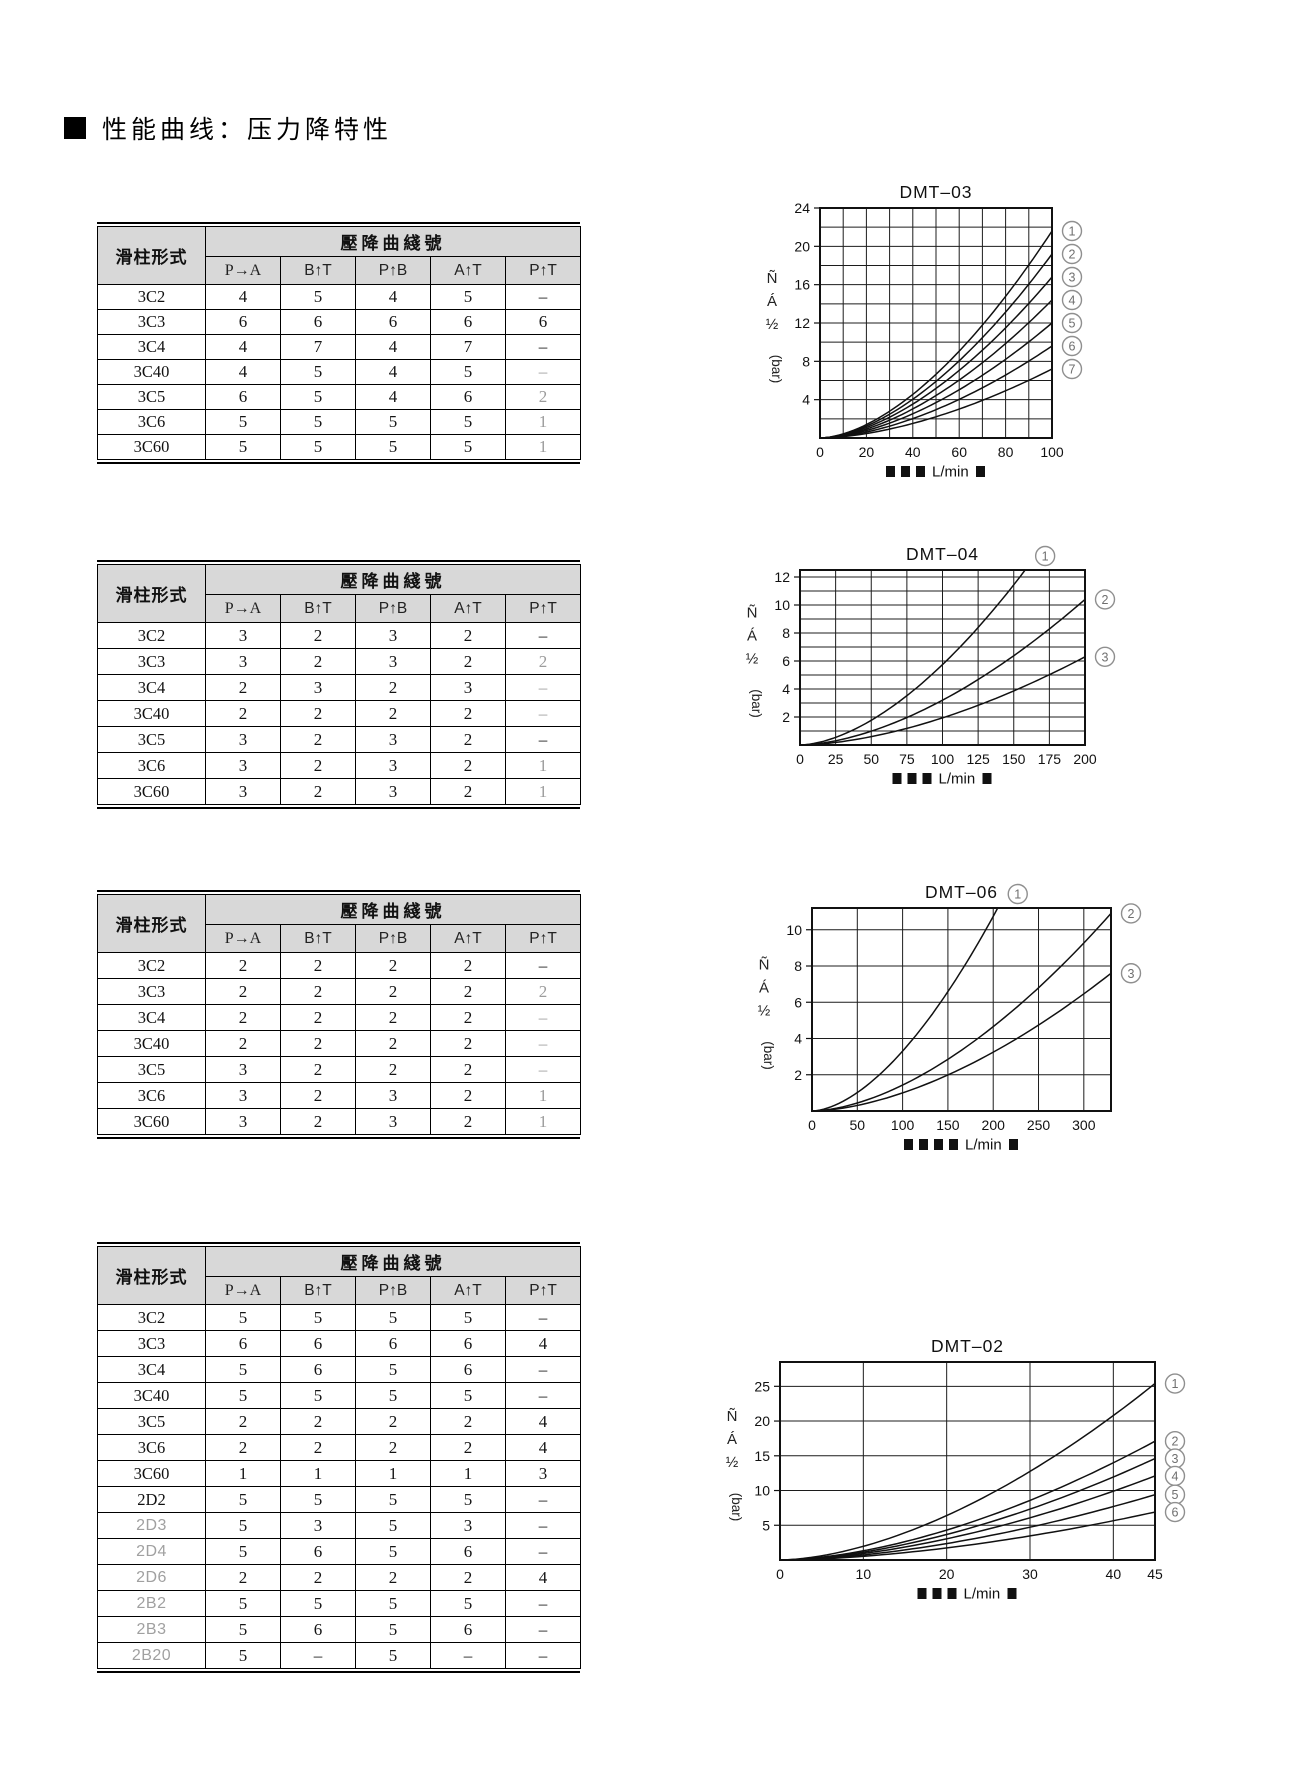  What do you see at coordinates (247, 130) in the screenshot?
I see `section-title-text: 性能曲线：压力降特性` at bounding box center [247, 130].